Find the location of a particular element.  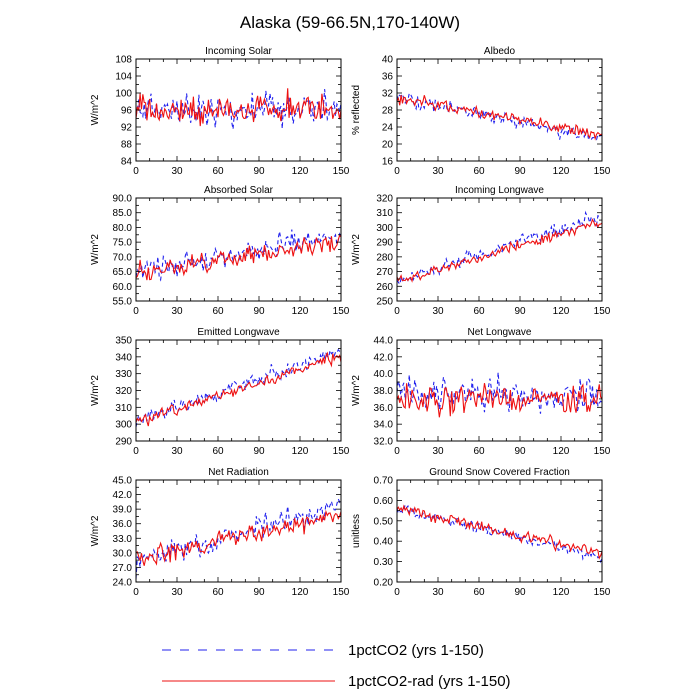

y-tick-label: 350 is located at coordinates (123, 341).